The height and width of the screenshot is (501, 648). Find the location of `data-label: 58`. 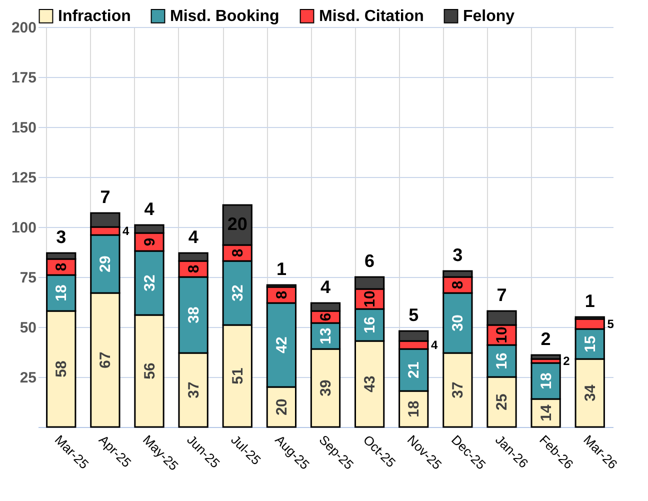

data-label: 58 is located at coordinates (61, 369).